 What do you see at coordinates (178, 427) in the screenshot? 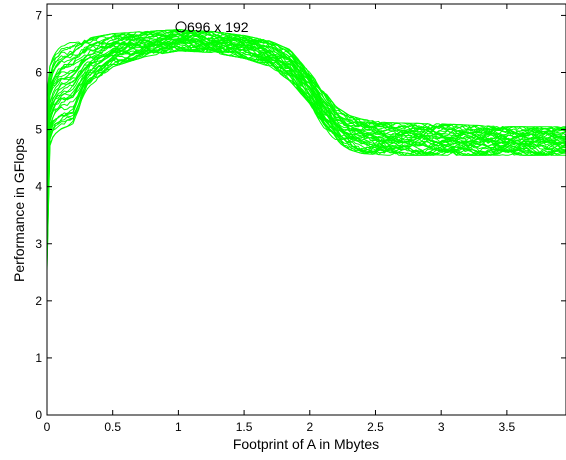
I see `x-tick-label: 1` at bounding box center [178, 427].